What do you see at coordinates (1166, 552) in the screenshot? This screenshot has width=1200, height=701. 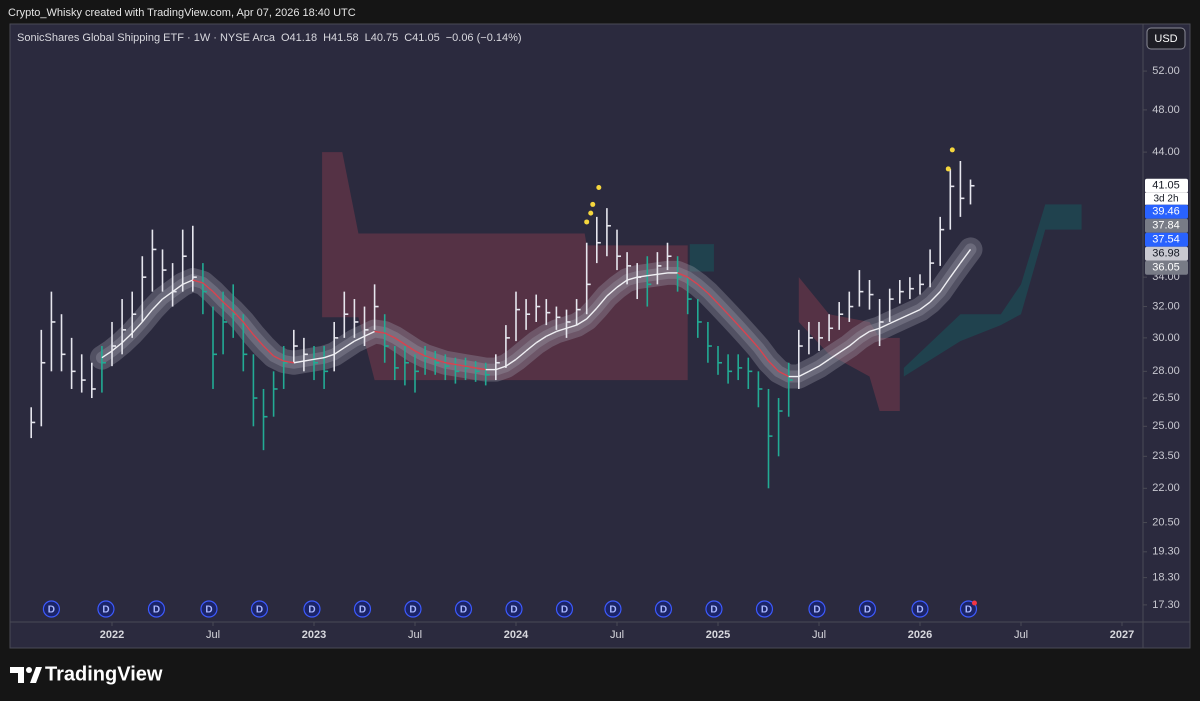 I see `y-tick-label: 19.30` at bounding box center [1166, 552].